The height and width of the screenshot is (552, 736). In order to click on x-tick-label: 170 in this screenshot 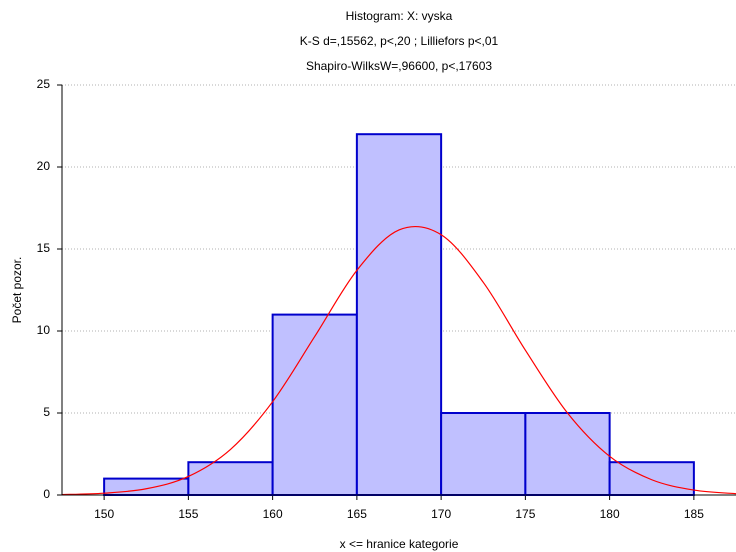, I will do `click(441, 514)`.